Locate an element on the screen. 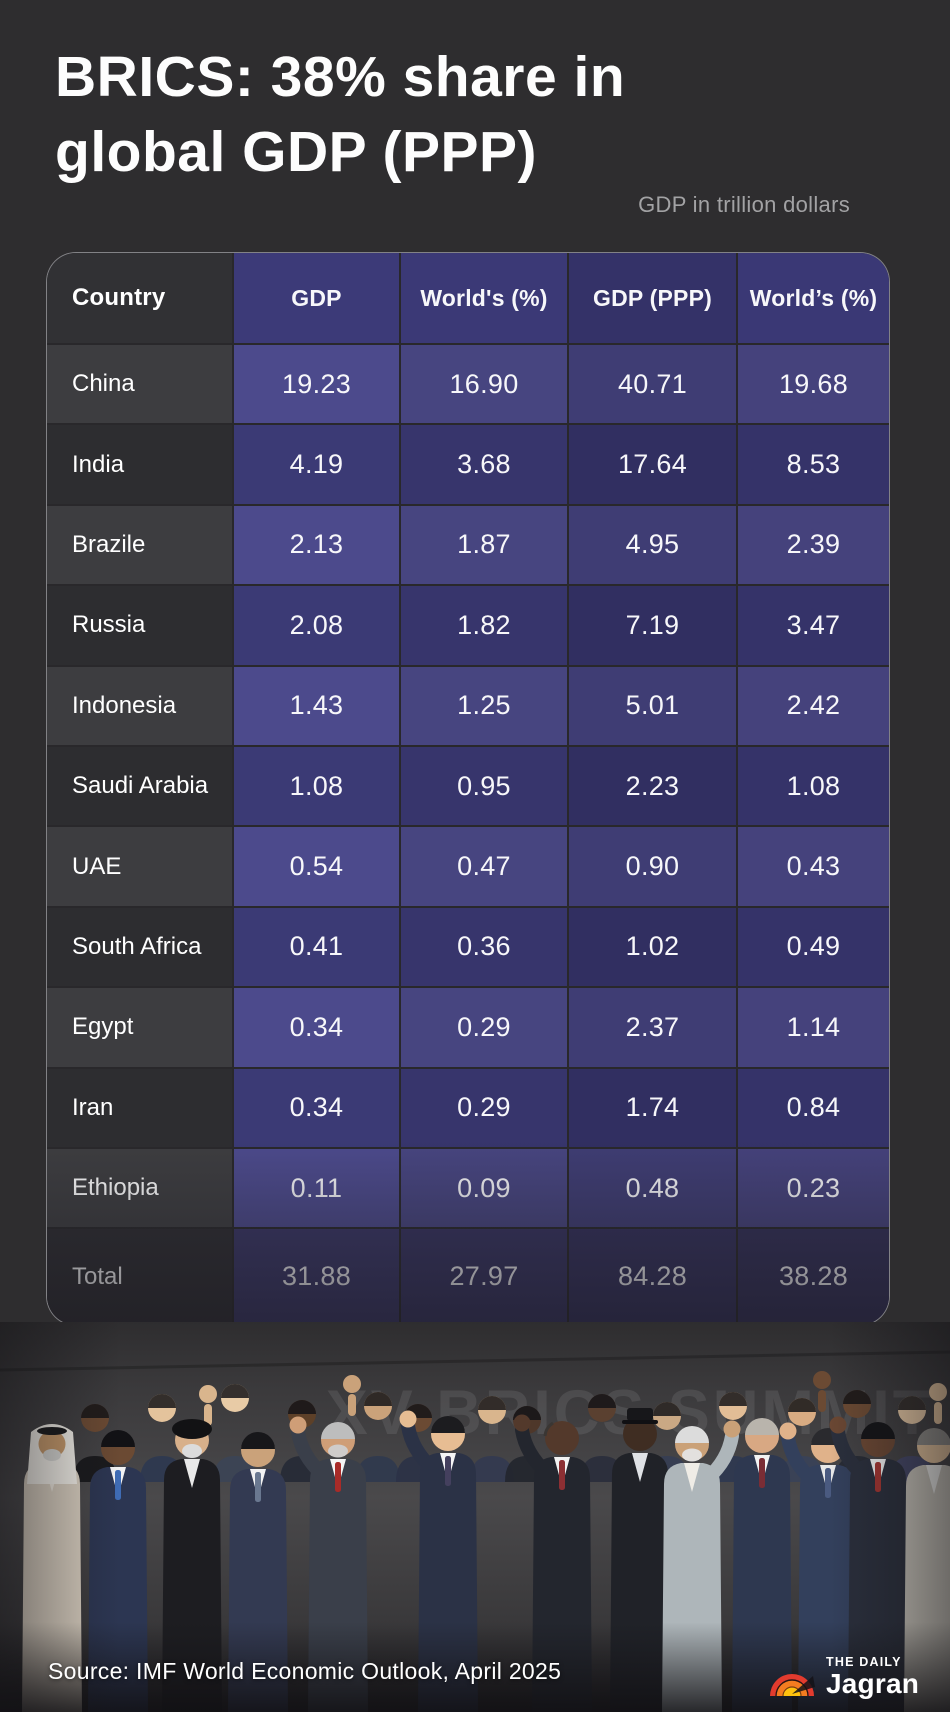 The width and height of the screenshot is (950, 1712). value-cell: 1.74 is located at coordinates (653, 1108).